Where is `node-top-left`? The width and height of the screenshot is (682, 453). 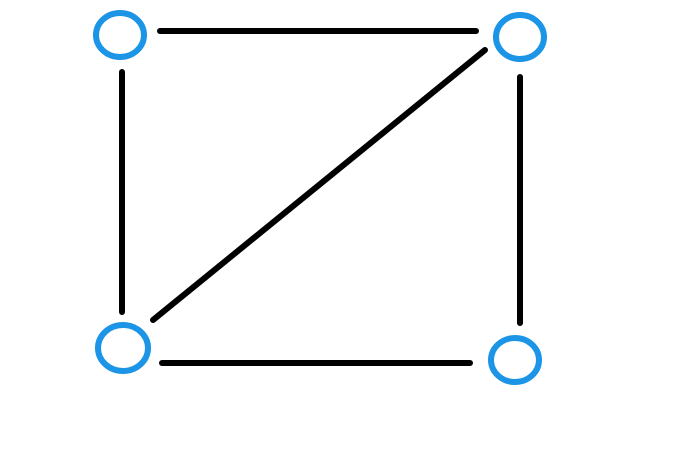 node-top-left is located at coordinates (120, 35).